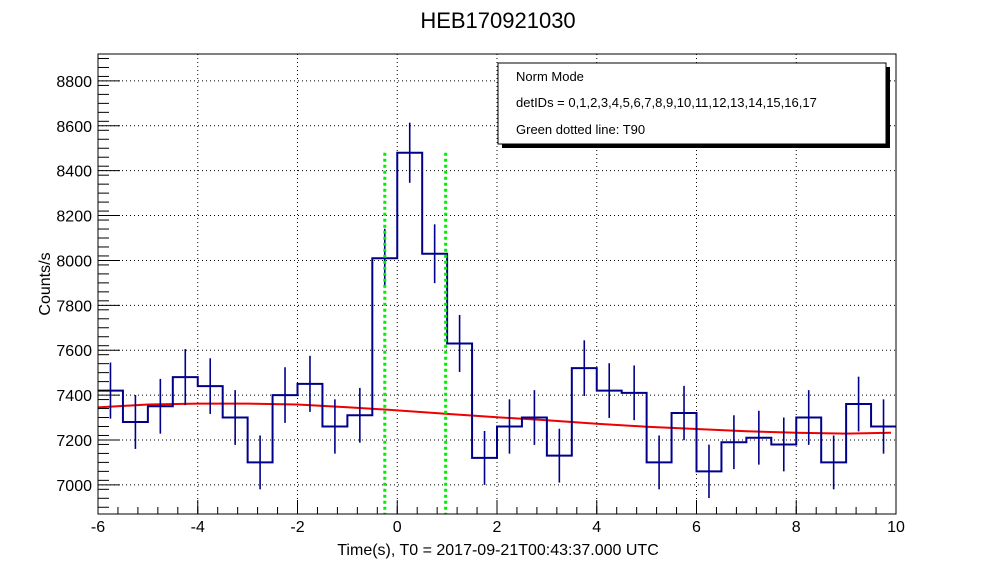 Image resolution: width=996 pixels, height=572 pixels. Describe the element at coordinates (74, 306) in the screenshot. I see `y-tick-label: 7800` at that location.